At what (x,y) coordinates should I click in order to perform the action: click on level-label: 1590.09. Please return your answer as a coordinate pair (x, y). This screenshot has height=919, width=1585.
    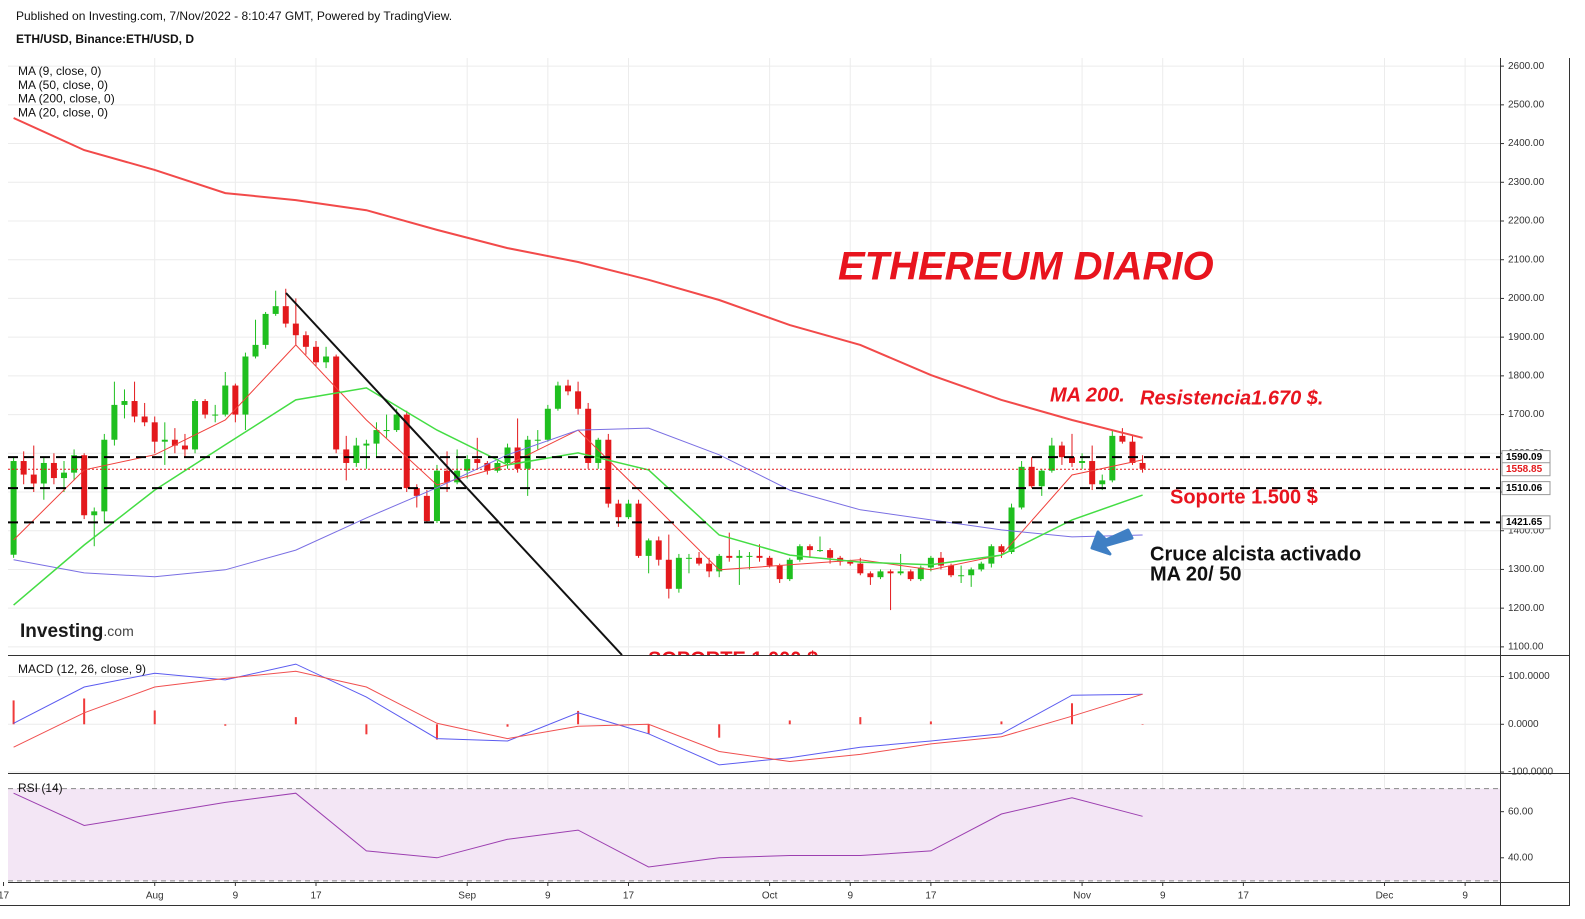
    Looking at the image, I should click on (1524, 457).